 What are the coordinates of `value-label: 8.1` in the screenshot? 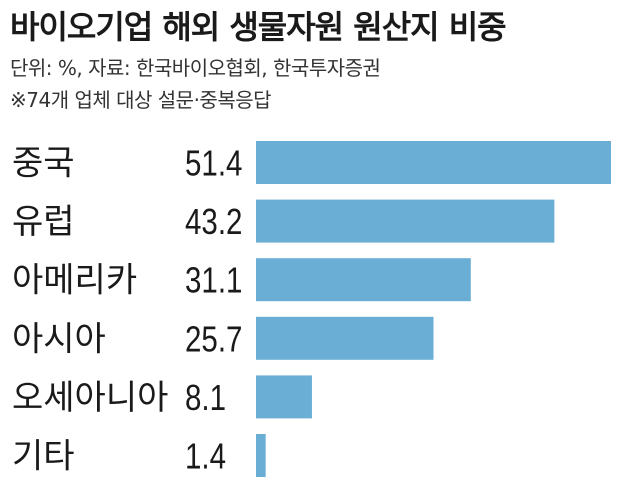 It's located at (205, 397).